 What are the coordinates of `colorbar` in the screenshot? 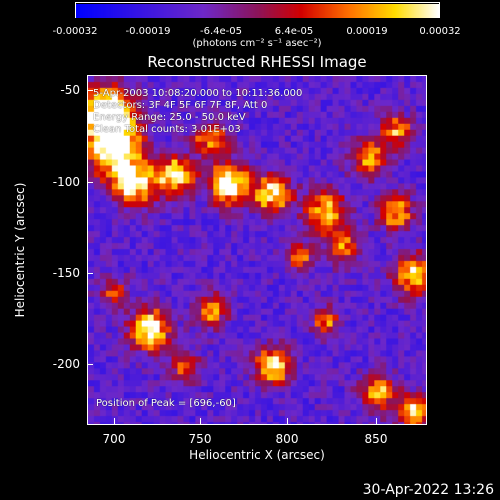 It's located at (257, 10).